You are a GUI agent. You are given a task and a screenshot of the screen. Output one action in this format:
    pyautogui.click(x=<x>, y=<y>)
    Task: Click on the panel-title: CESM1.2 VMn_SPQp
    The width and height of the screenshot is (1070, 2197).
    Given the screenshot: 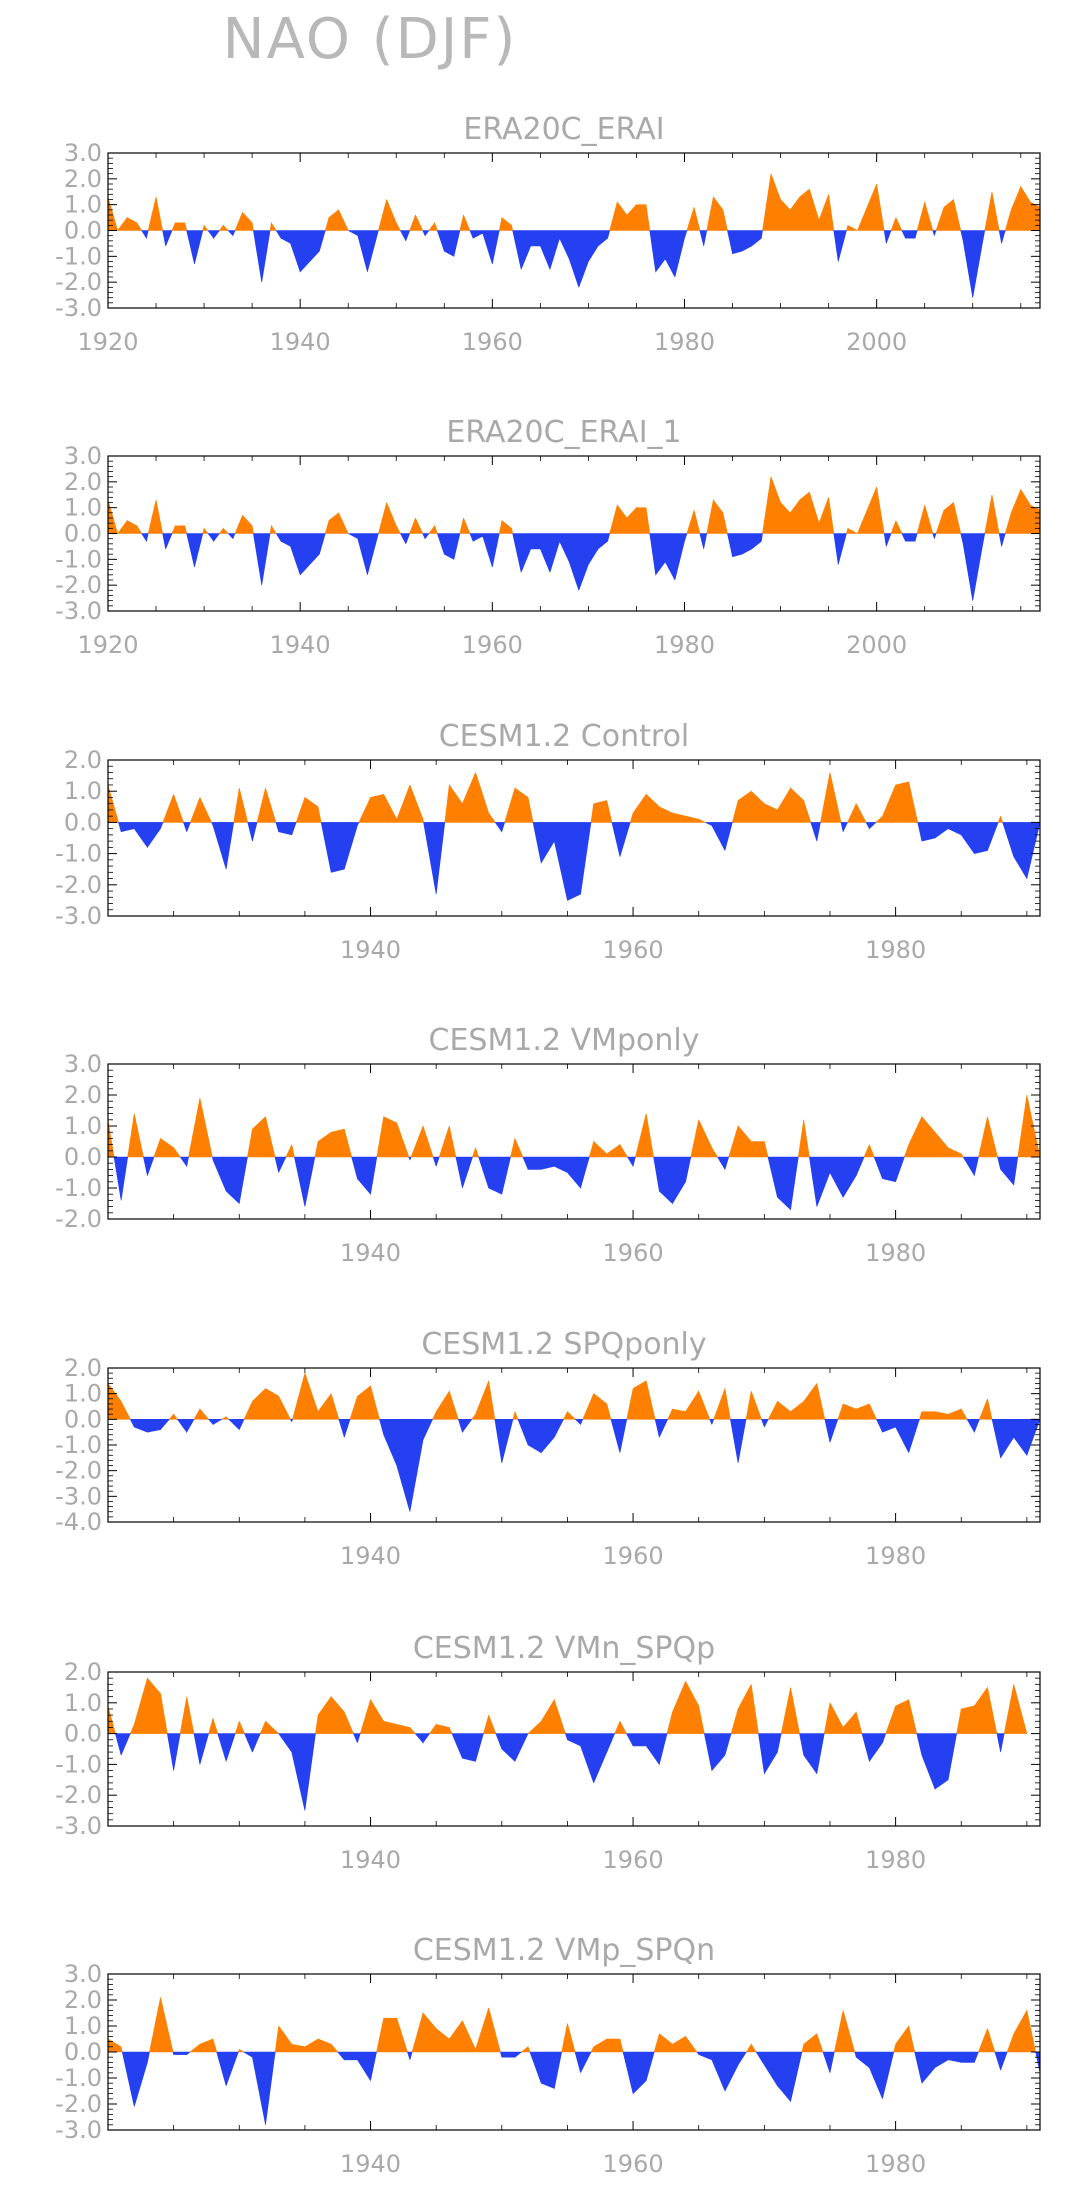 What is the action you would take?
    pyautogui.click(x=564, y=1648)
    